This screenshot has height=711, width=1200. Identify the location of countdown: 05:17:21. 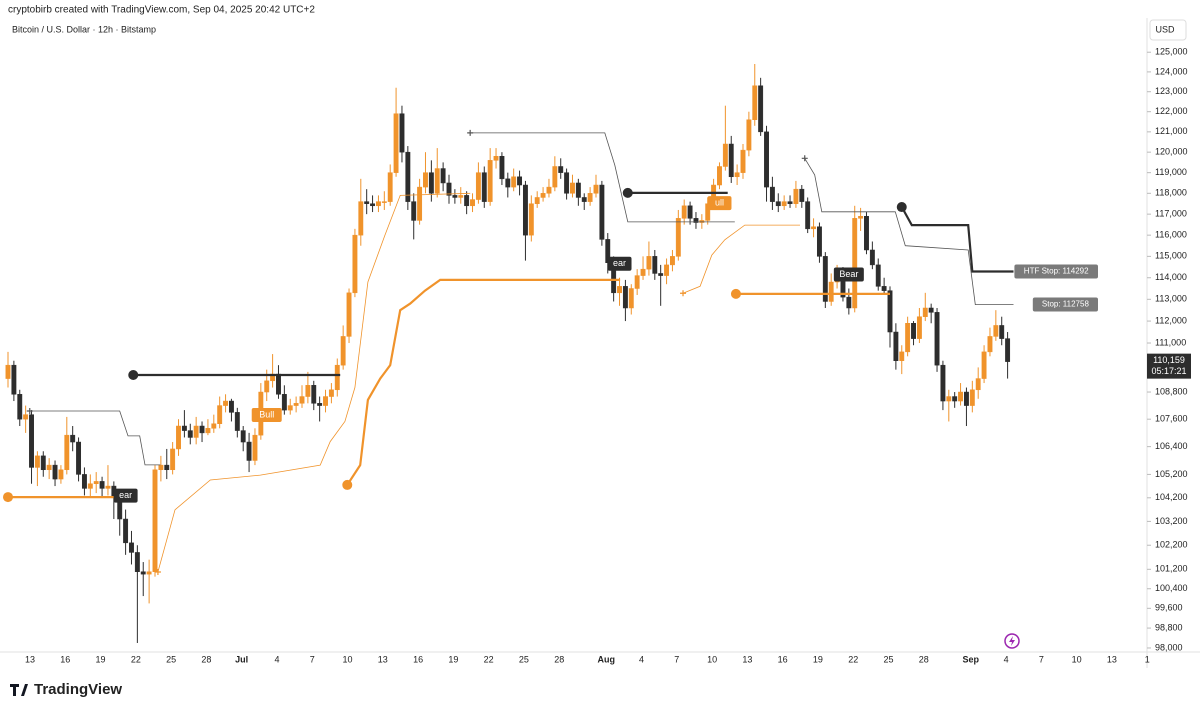
(1168, 371).